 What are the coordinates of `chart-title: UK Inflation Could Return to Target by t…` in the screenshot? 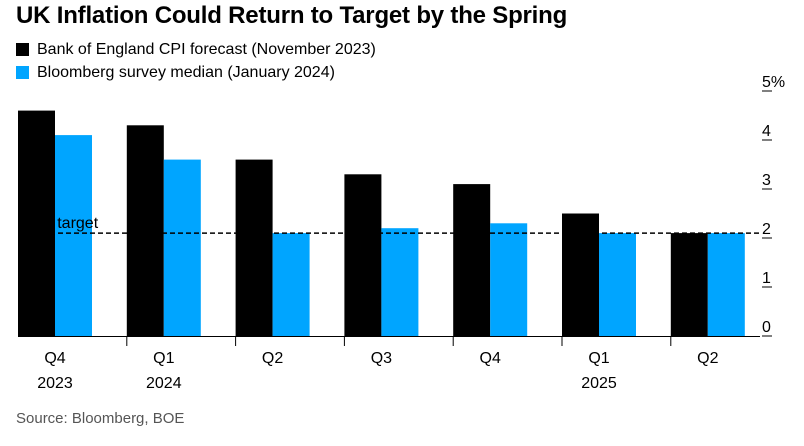 It's located at (292, 15).